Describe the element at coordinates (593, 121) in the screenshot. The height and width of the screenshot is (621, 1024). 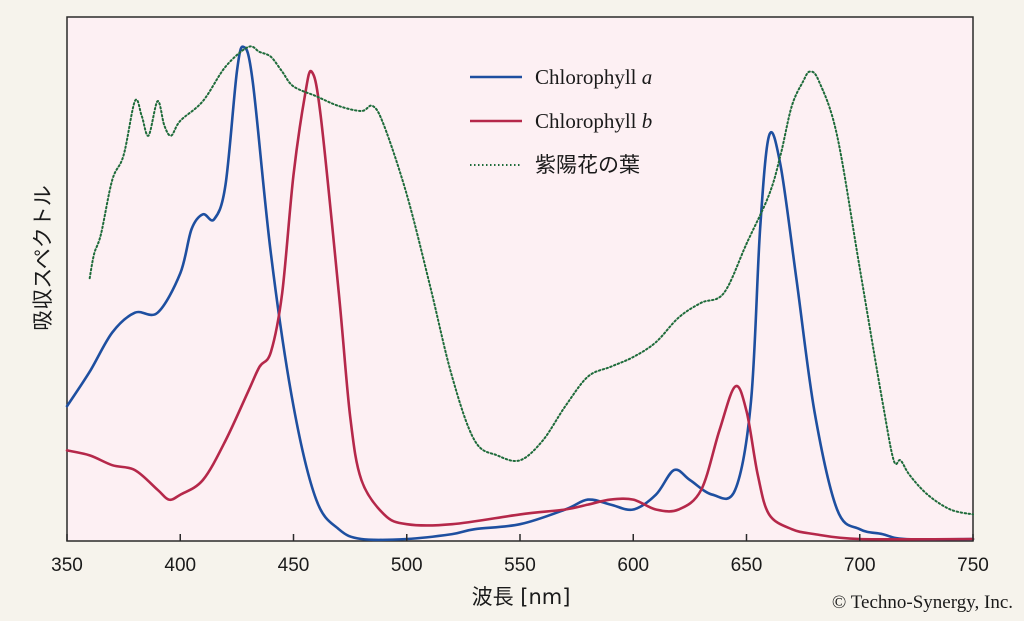
I see `legend-label: Chlorophyll b` at that location.